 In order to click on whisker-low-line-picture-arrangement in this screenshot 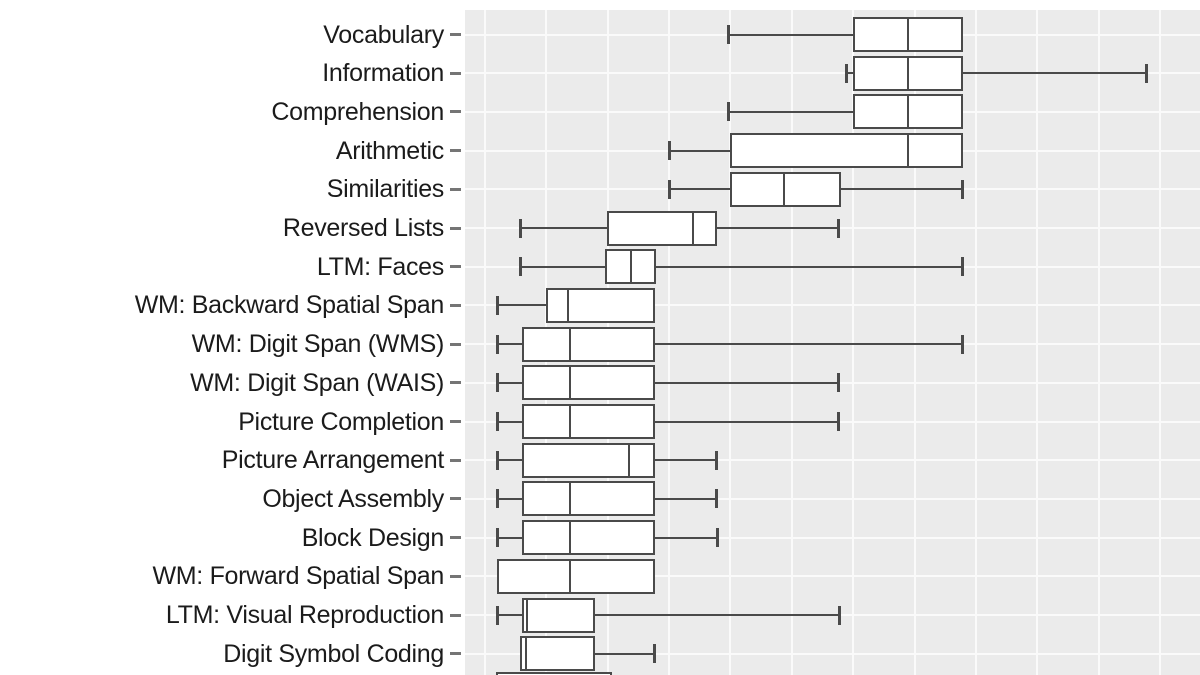, I will do `click(509, 460)`.